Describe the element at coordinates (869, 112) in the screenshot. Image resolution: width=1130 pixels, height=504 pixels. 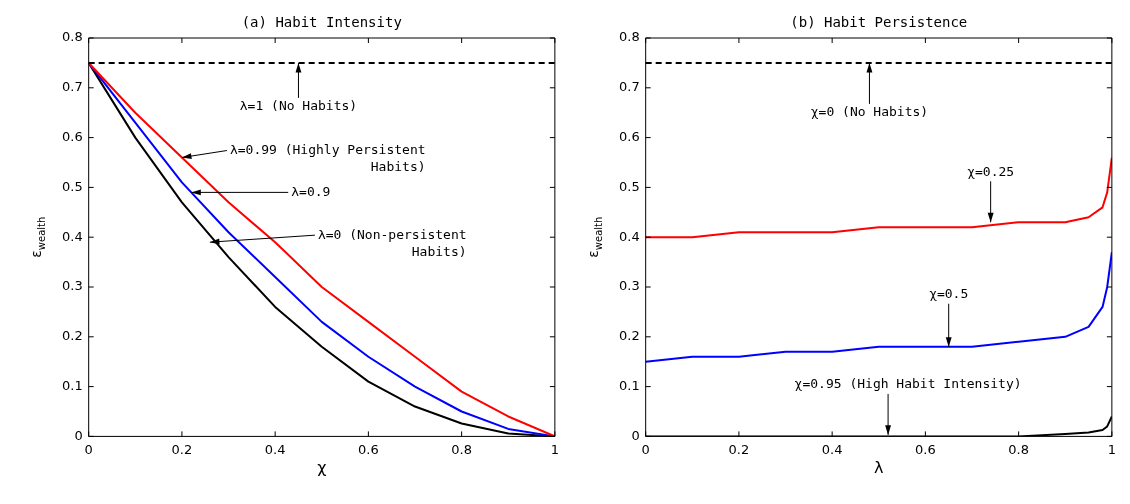
I see `annotation: χ=0 (No Habits)` at that location.